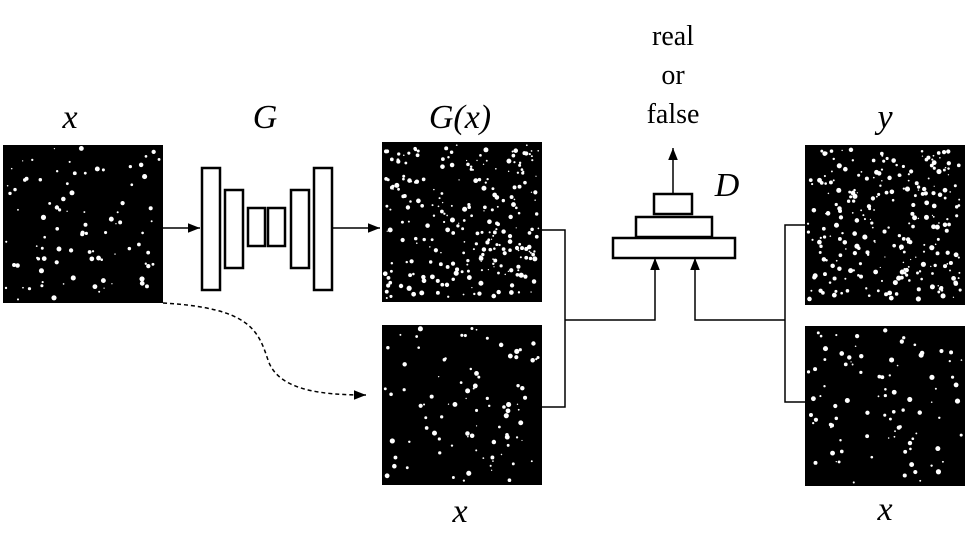 This screenshot has width=968, height=544. What do you see at coordinates (727, 185) in the screenshot?
I see `label: D` at bounding box center [727, 185].